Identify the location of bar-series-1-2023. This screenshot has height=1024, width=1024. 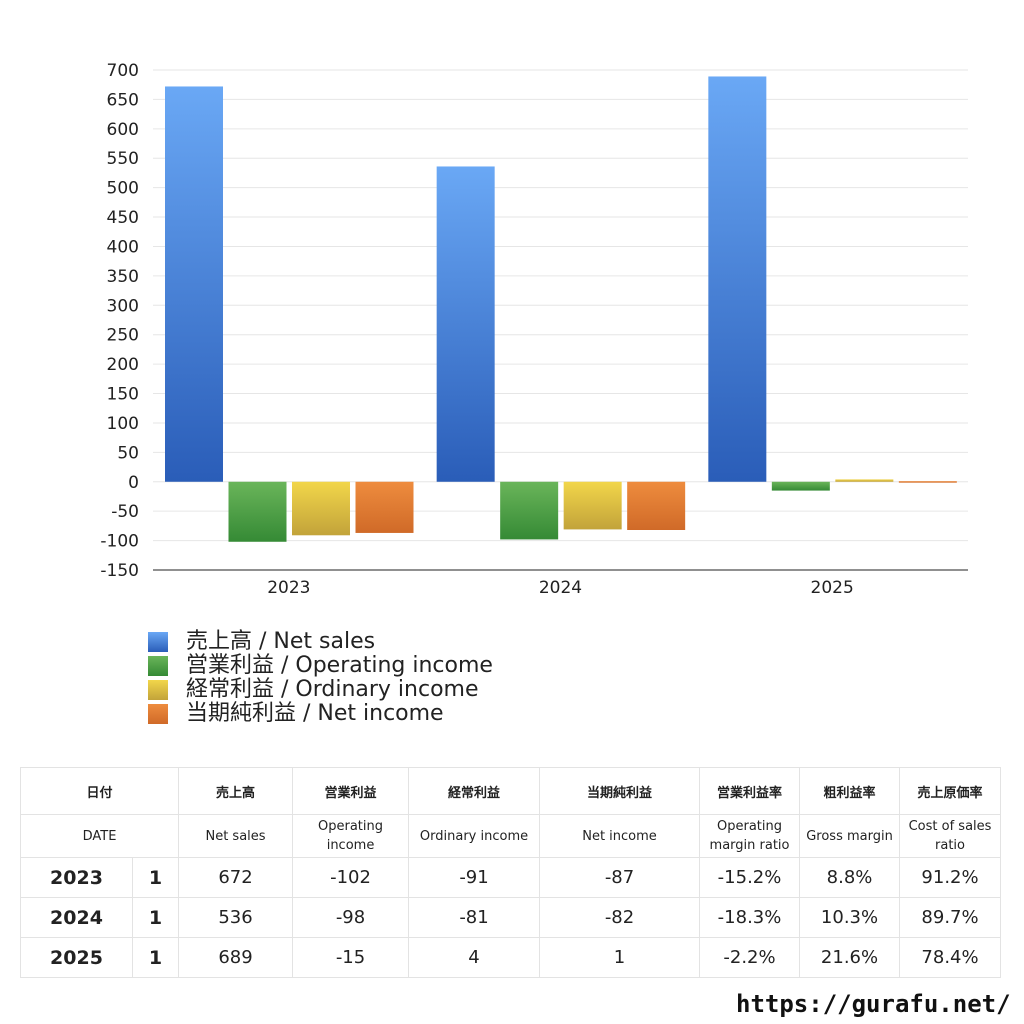
(257, 511).